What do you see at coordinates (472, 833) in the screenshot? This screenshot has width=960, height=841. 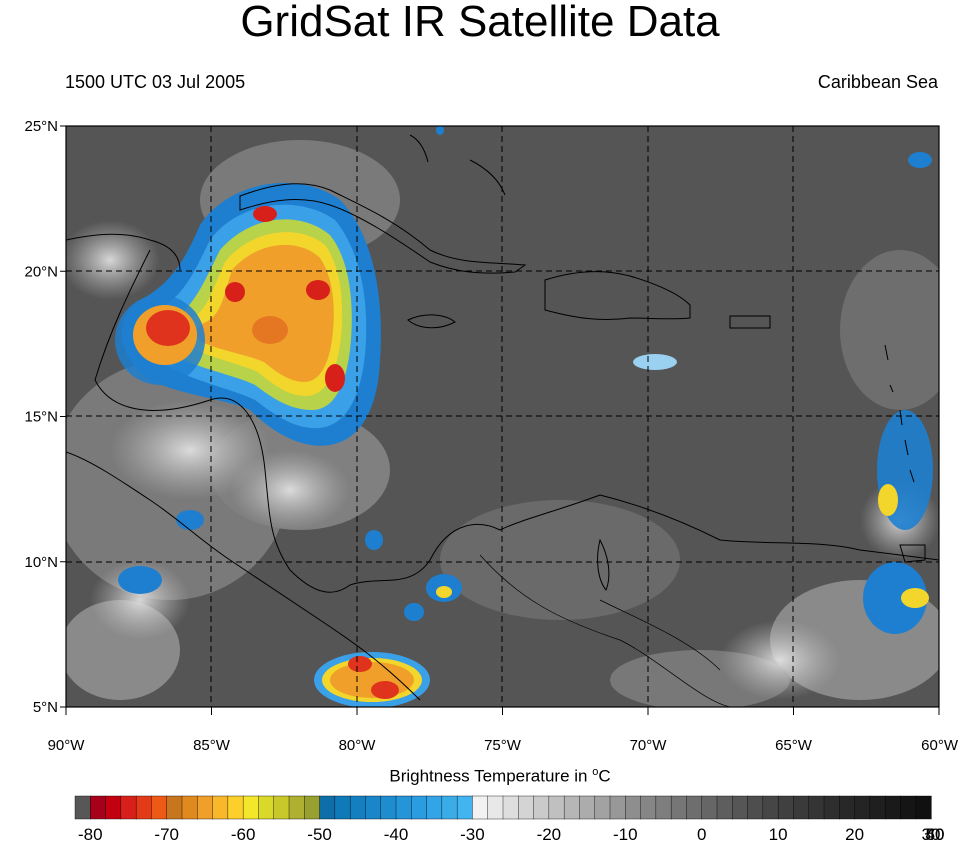 I see `colorbar-tick-label: -30` at bounding box center [472, 833].